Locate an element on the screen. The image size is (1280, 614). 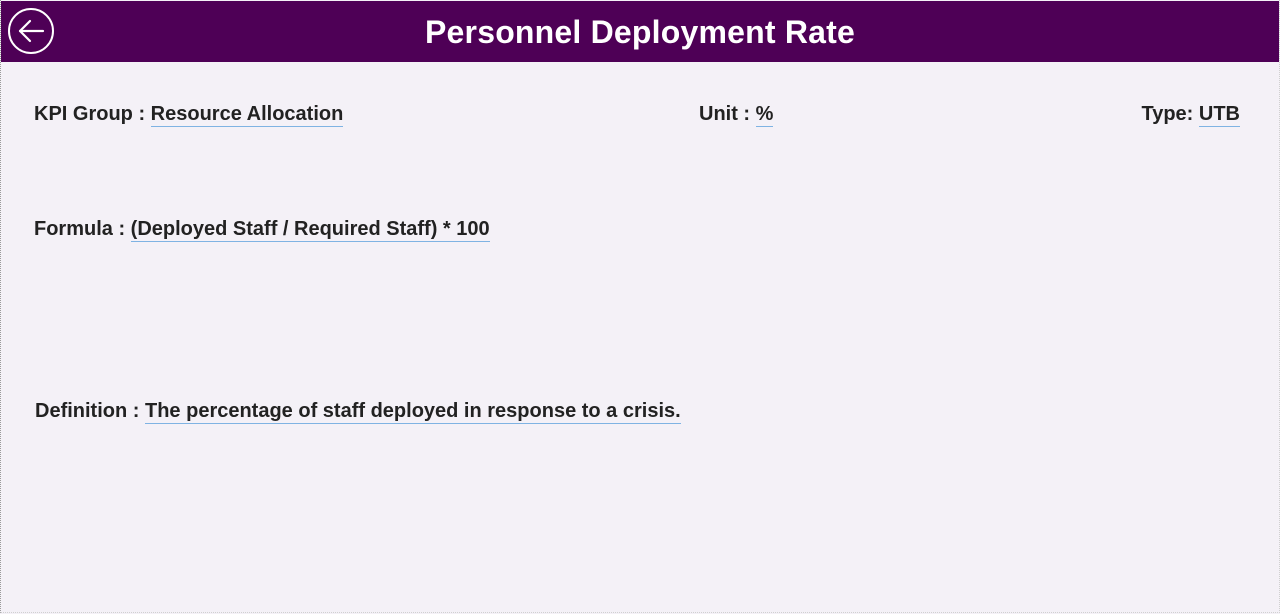
unit-field: Unit : % is located at coordinates (736, 115).